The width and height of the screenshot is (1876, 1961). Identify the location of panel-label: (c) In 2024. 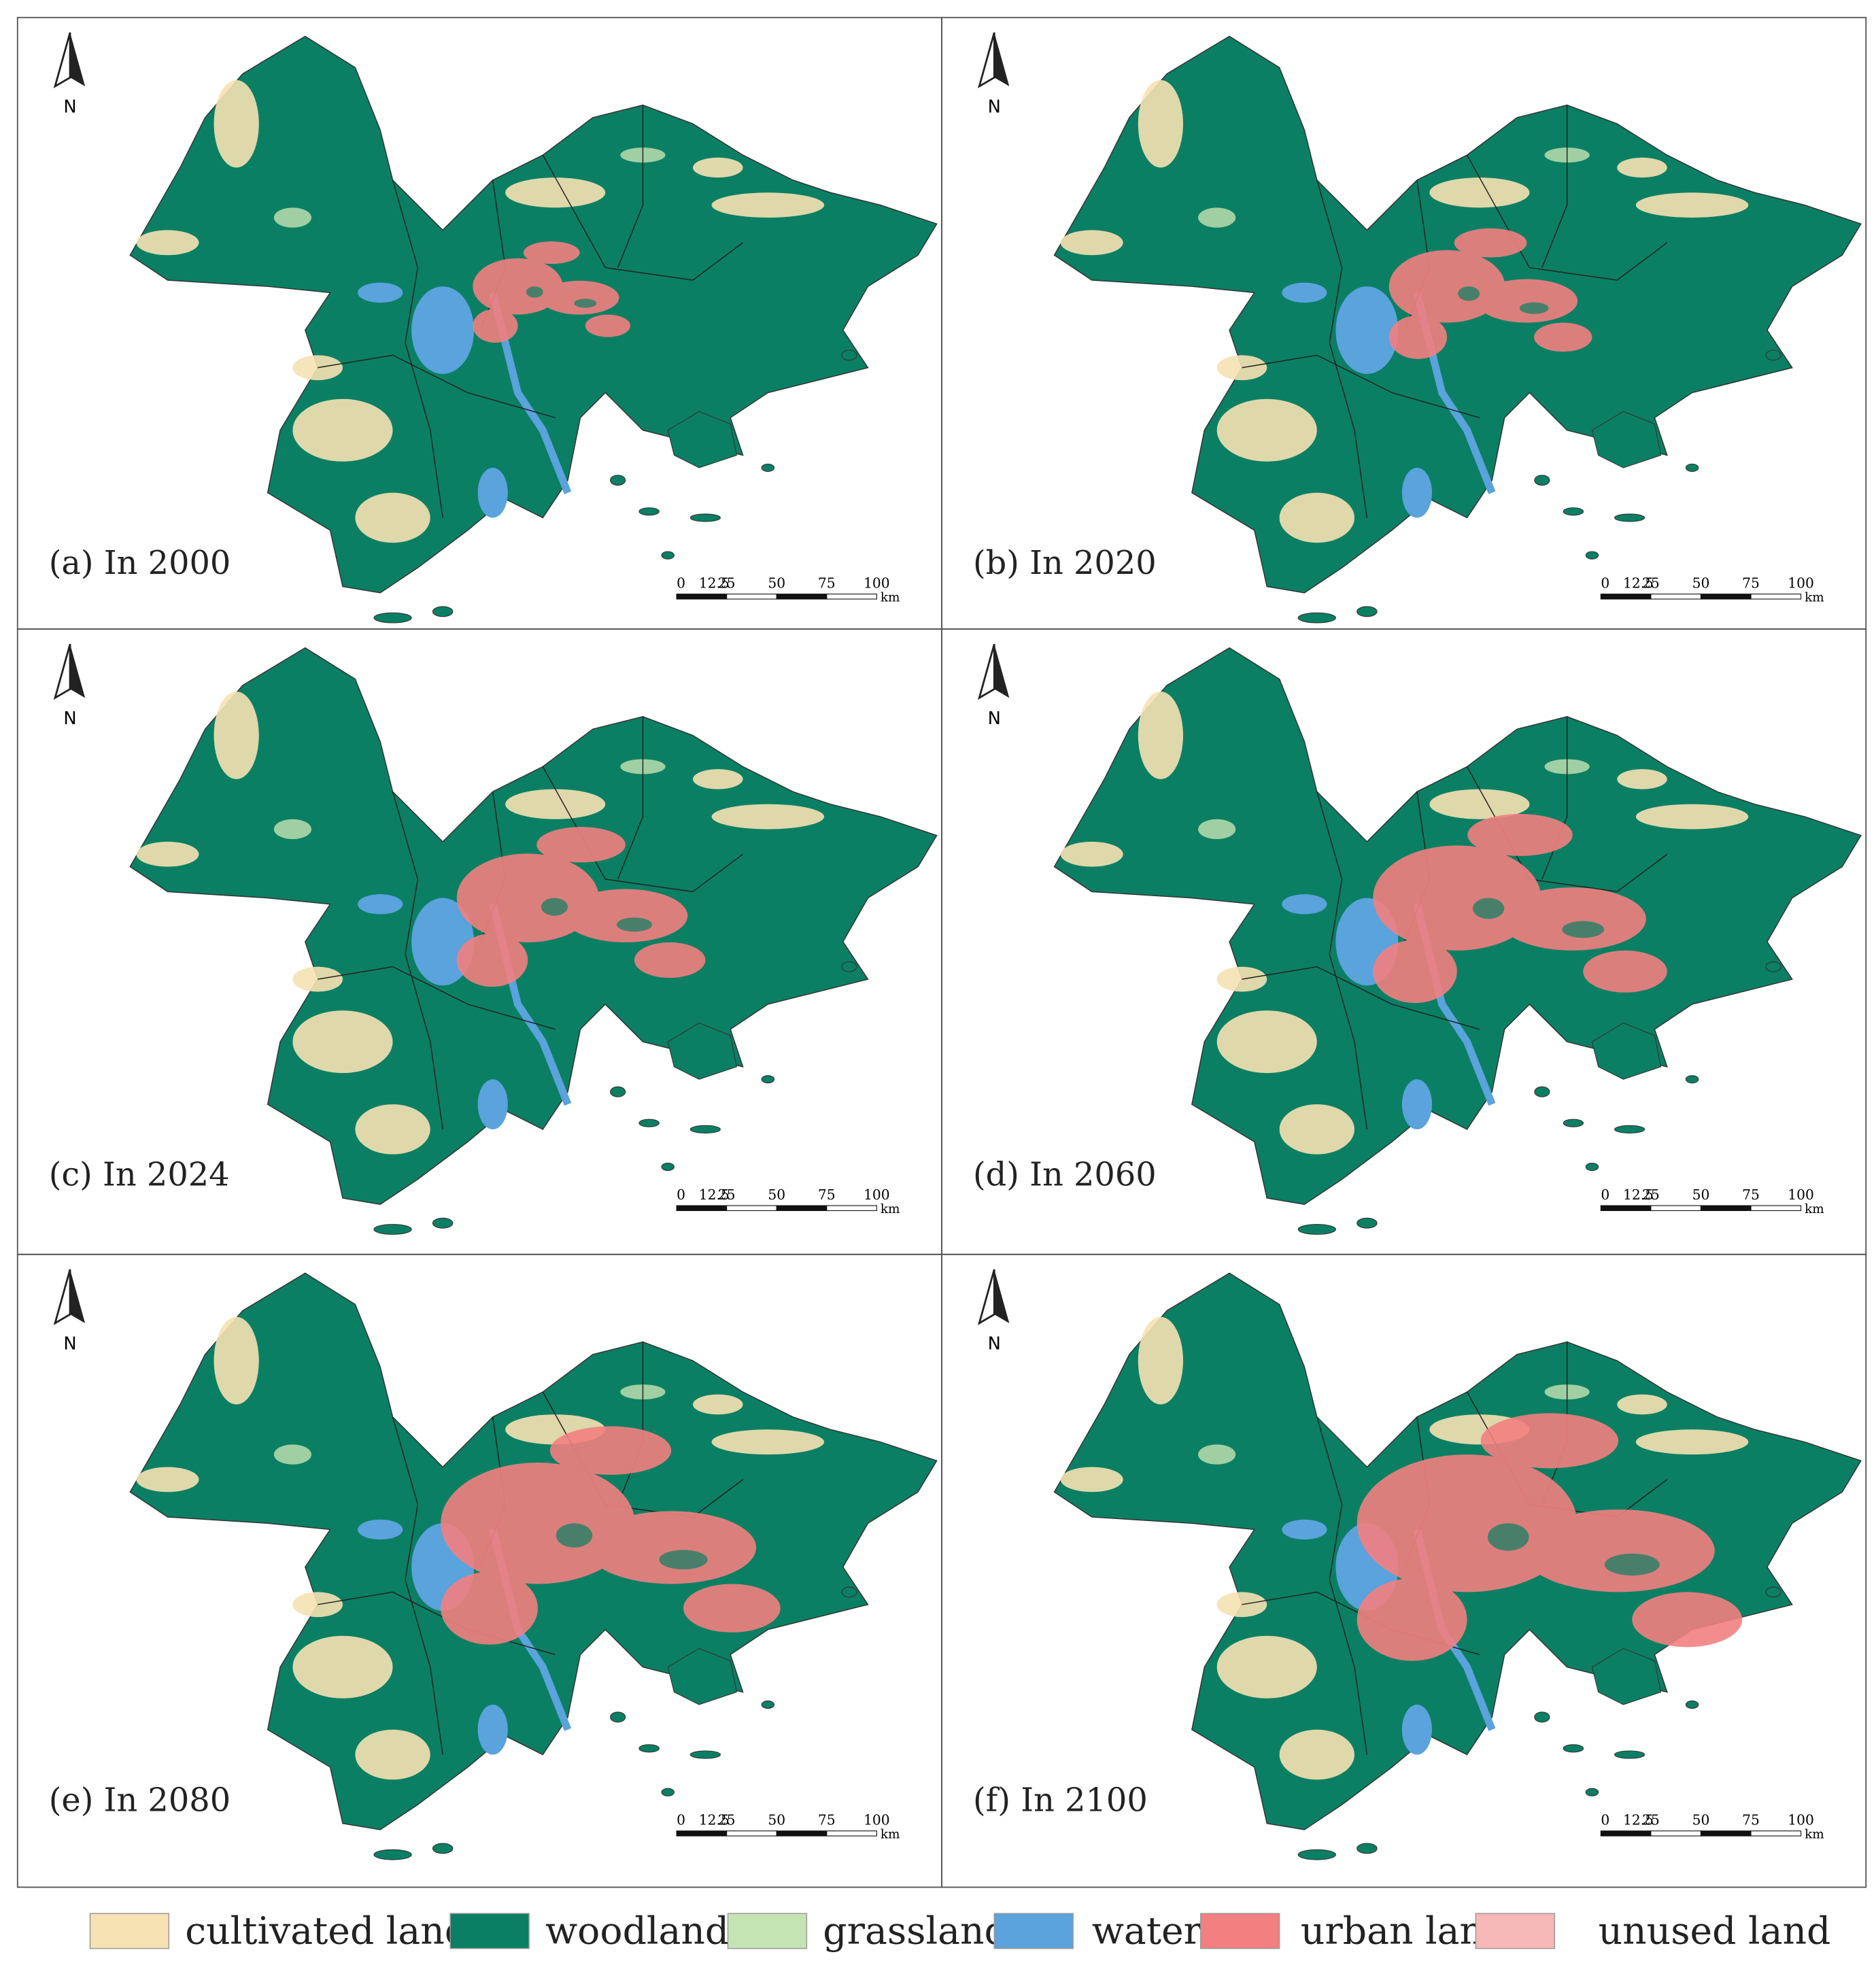
(139, 1175).